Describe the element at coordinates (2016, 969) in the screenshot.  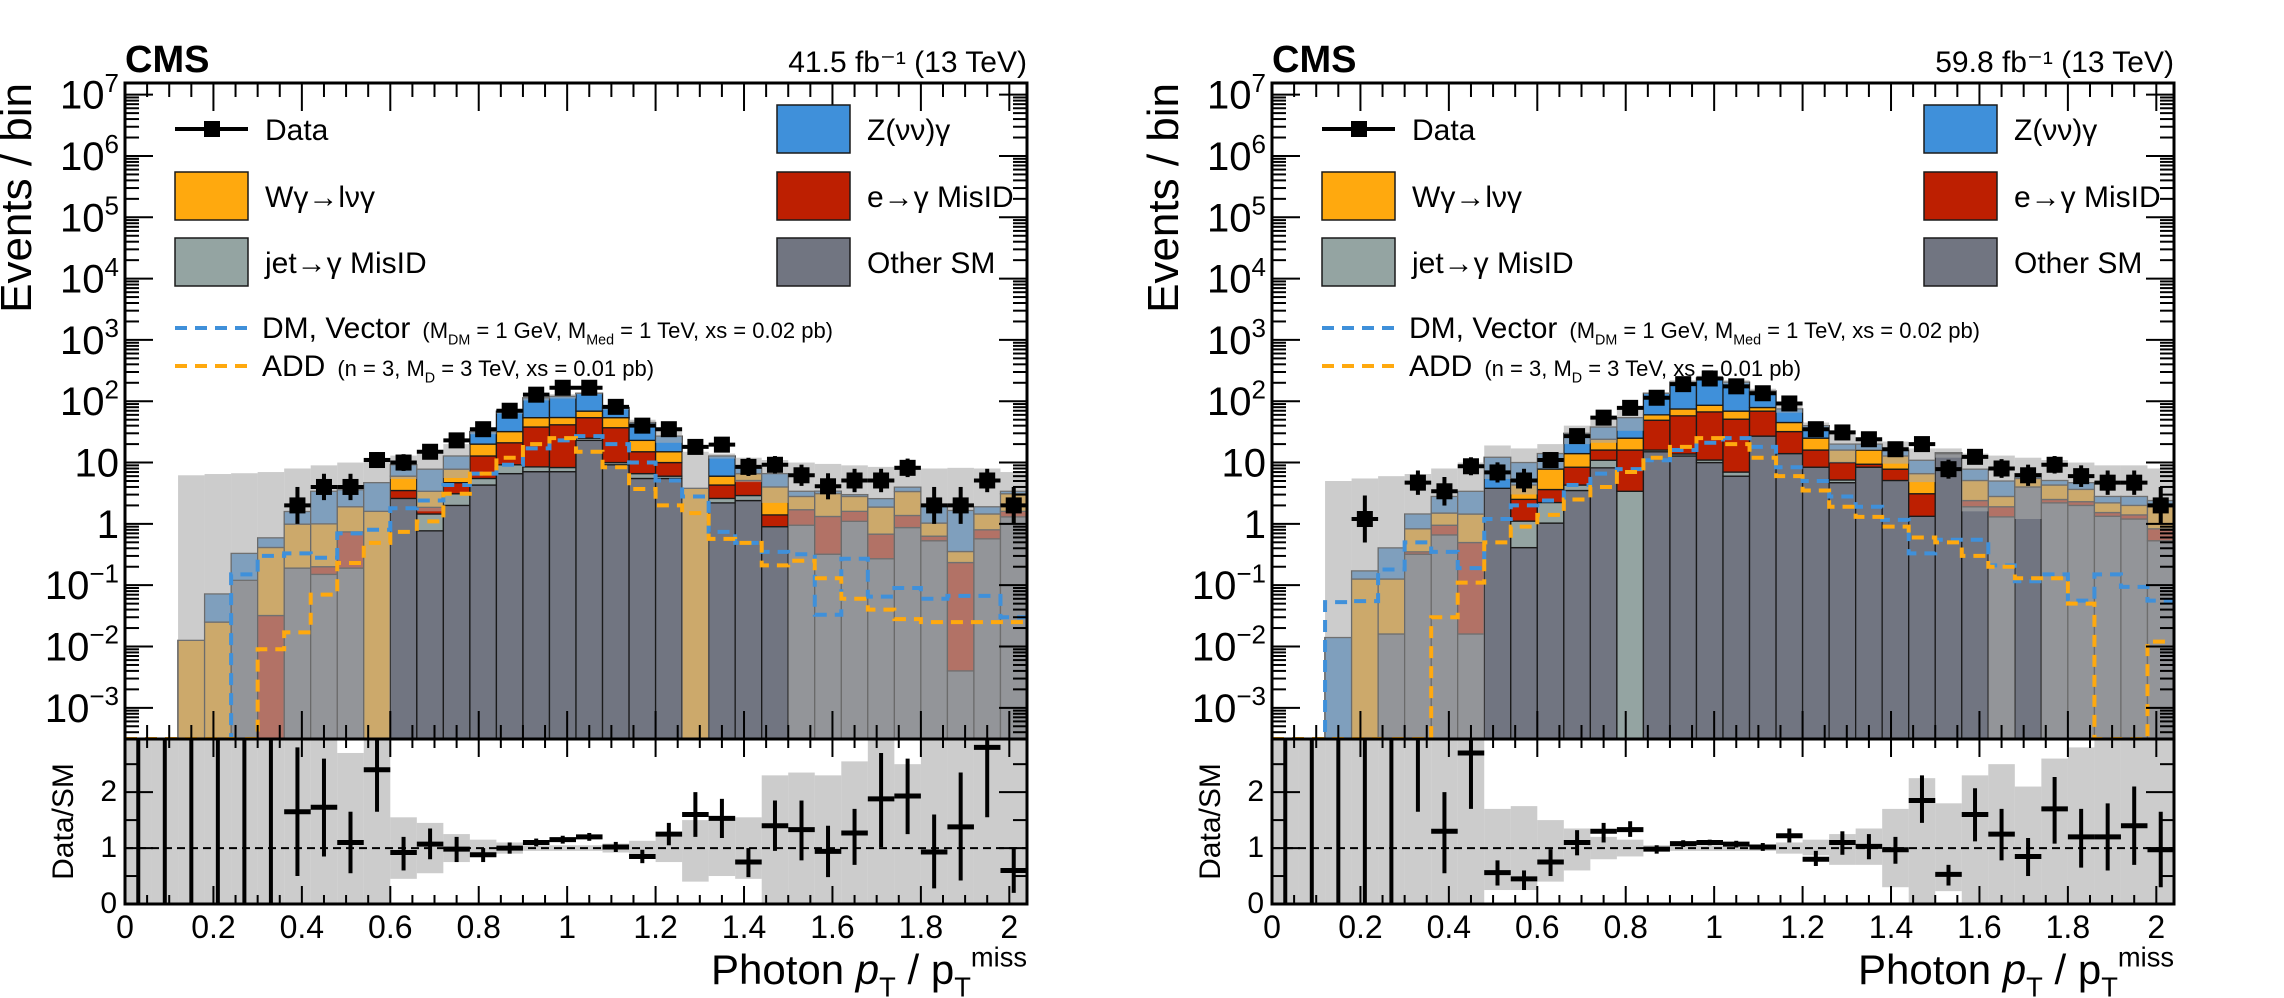
I see `x-axis-title: Photon pT / pTmiss` at that location.